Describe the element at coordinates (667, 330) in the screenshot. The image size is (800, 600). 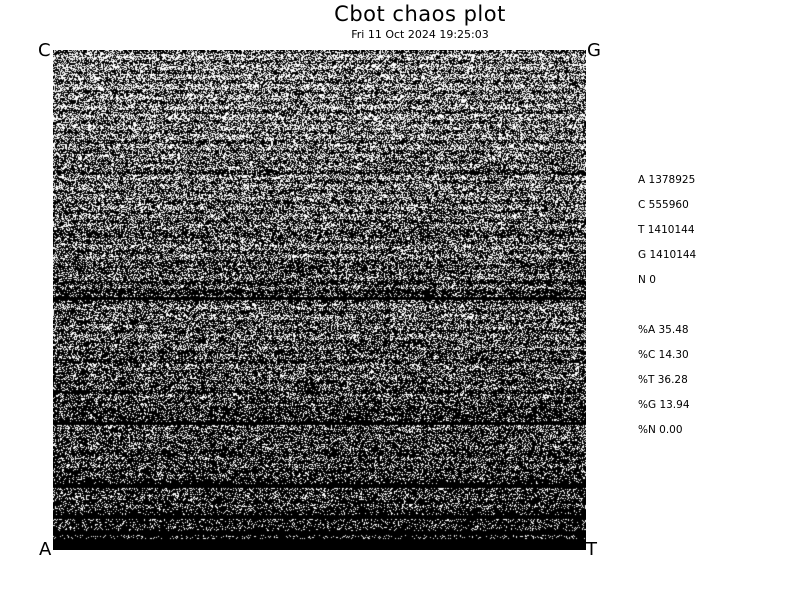
I see `percent-a: %A 35.48` at that location.